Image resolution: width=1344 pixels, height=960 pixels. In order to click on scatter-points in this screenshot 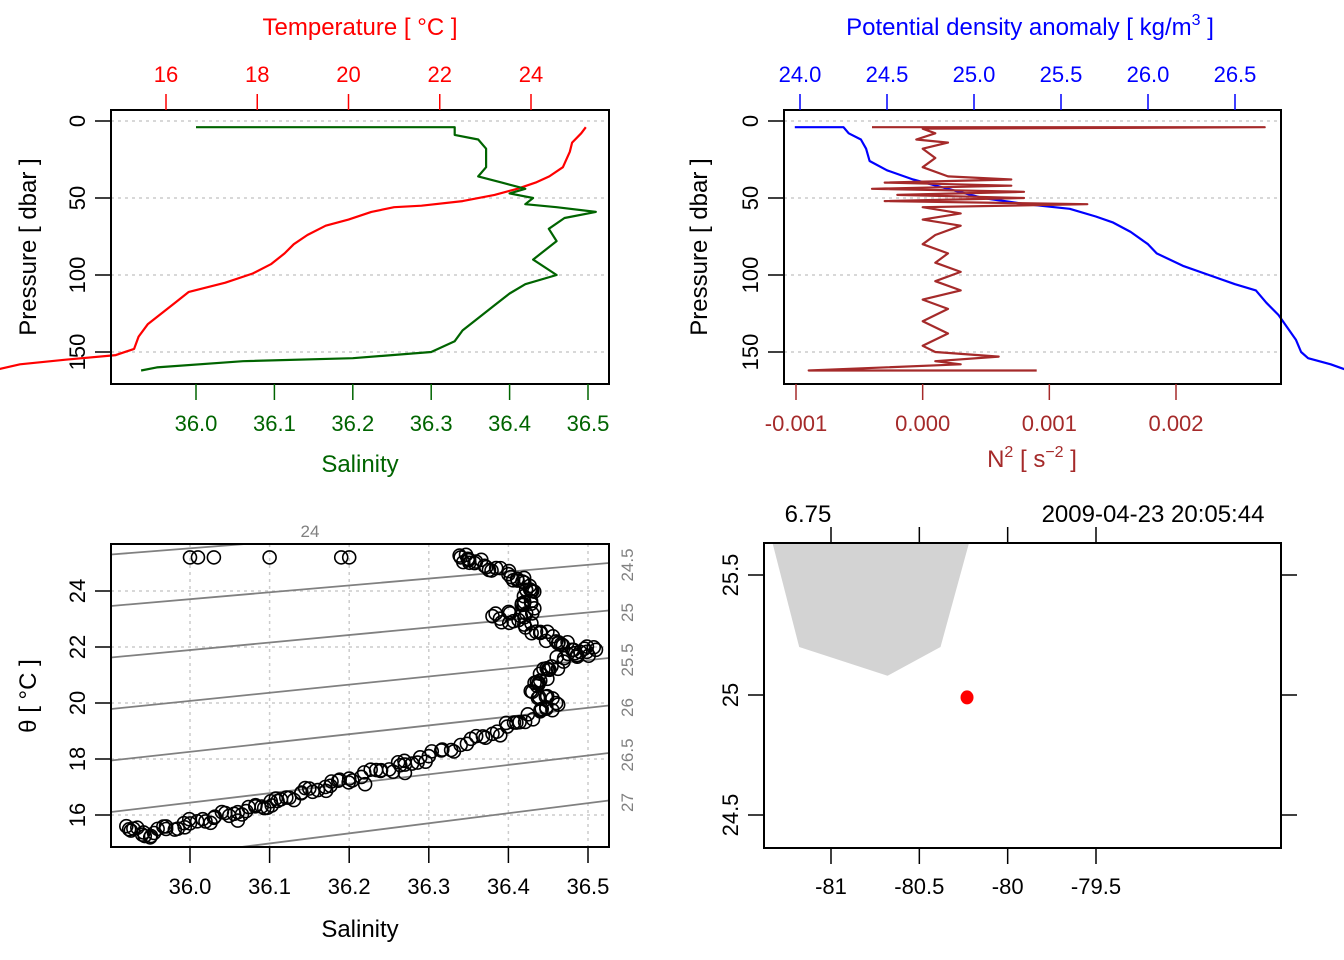, I will do `click(361, 696)`.